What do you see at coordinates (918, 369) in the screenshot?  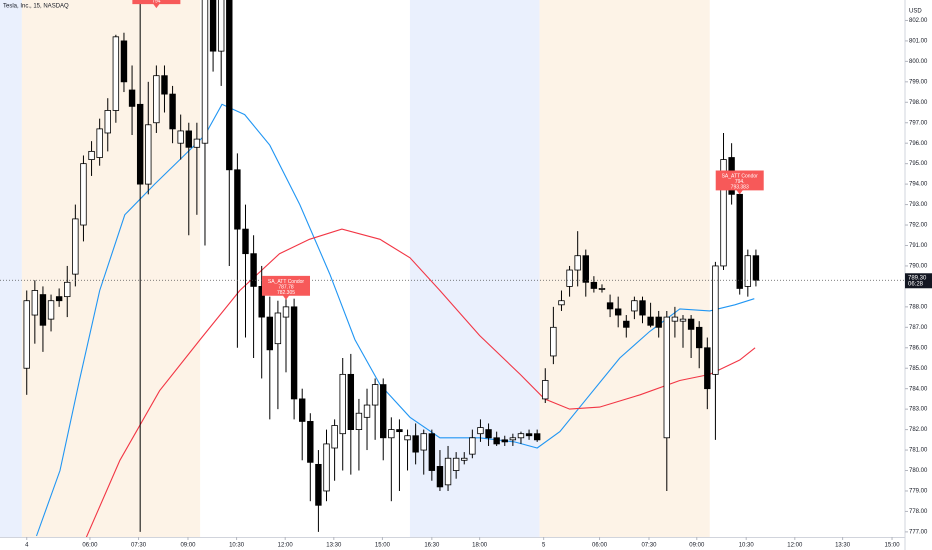 I see `y-tick-label: 785.00` at bounding box center [918, 369].